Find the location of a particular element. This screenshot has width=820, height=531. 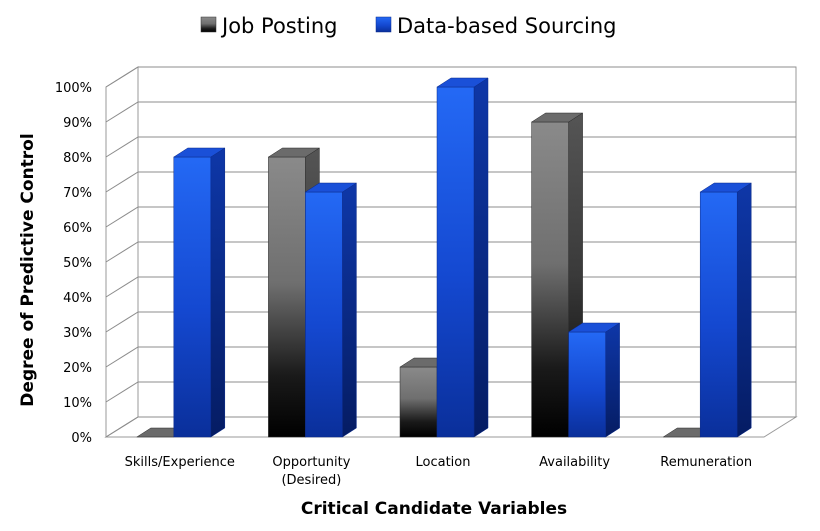

x-tick-label: Skills/Experience is located at coordinates (180, 462).